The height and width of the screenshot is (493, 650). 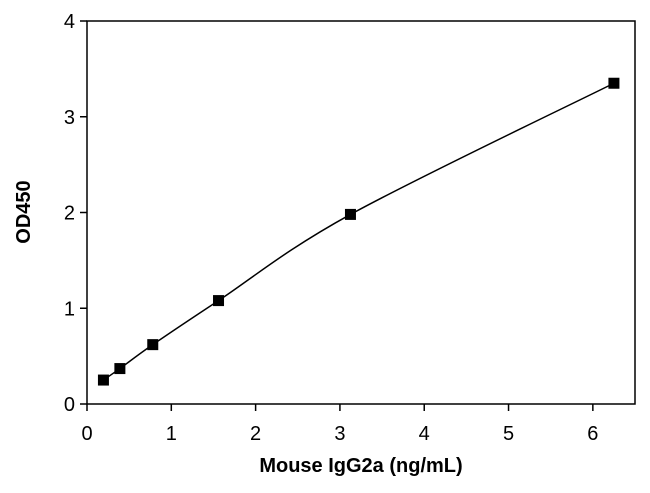 I want to click on y-tick-label: 3, so click(x=69, y=118).